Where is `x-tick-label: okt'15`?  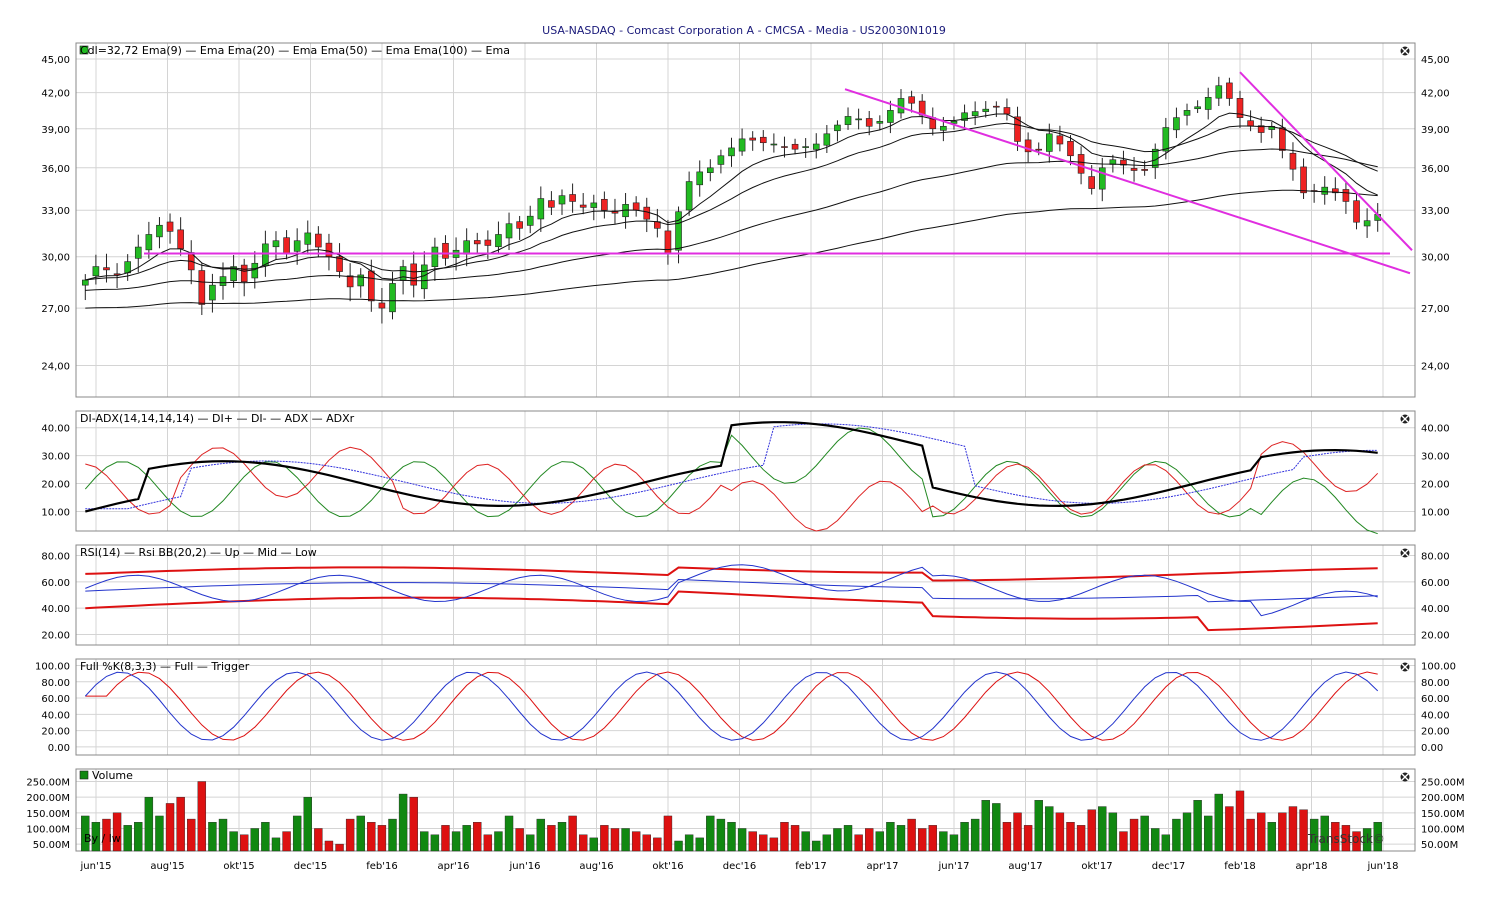
x-tick-label: okt'15 is located at coordinates (238, 866).